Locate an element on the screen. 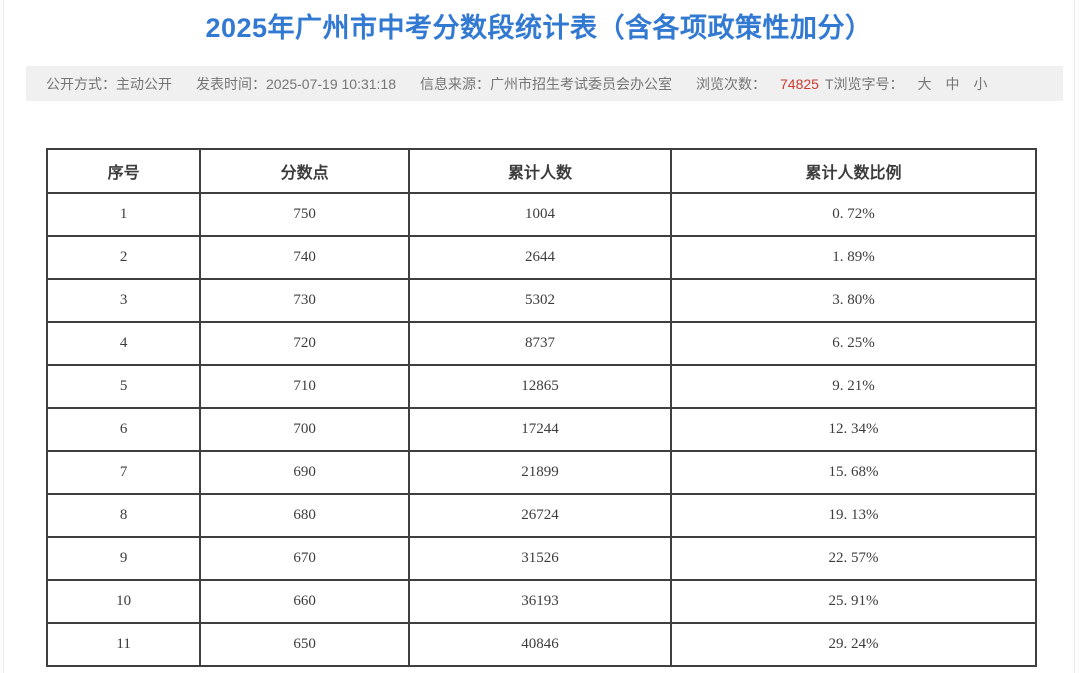 Image resolution: width=1080 pixels, height=673 pixels. table-cell: 19. 13% is located at coordinates (853, 515).